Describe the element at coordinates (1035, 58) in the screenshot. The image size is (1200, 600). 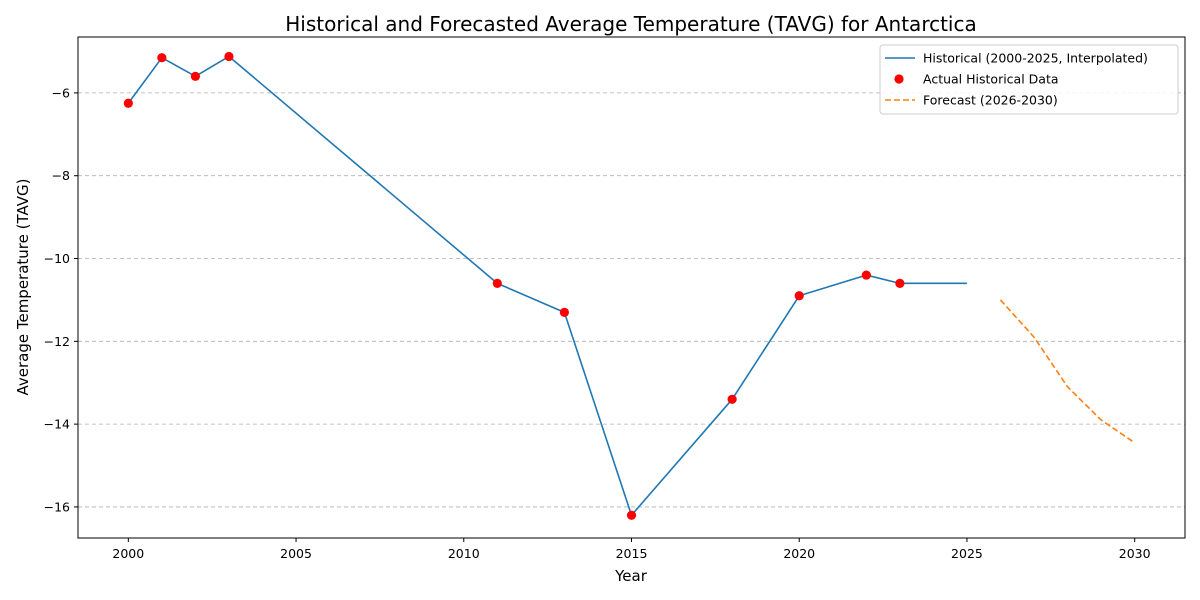
I see `legend-label: Historical (2000-2025, Interpolated)` at that location.